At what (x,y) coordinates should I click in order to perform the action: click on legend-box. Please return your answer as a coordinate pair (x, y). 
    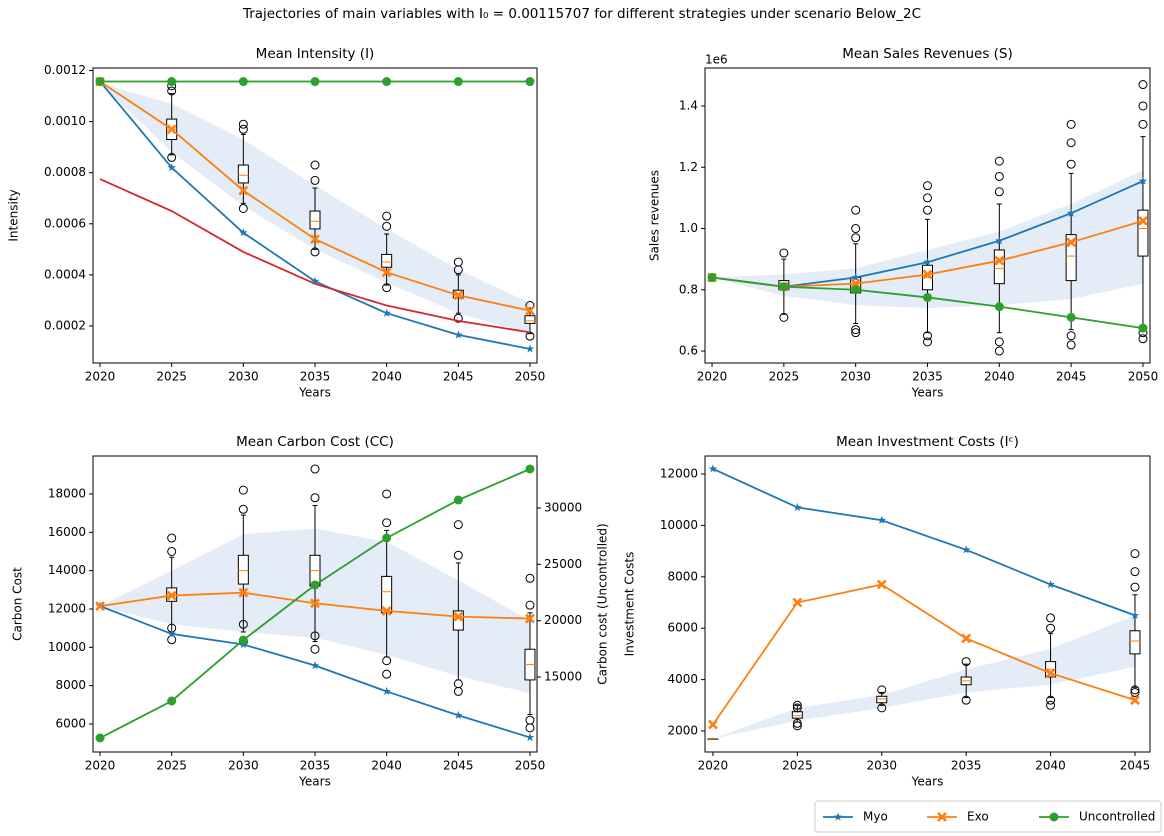
    Looking at the image, I should click on (988, 816).